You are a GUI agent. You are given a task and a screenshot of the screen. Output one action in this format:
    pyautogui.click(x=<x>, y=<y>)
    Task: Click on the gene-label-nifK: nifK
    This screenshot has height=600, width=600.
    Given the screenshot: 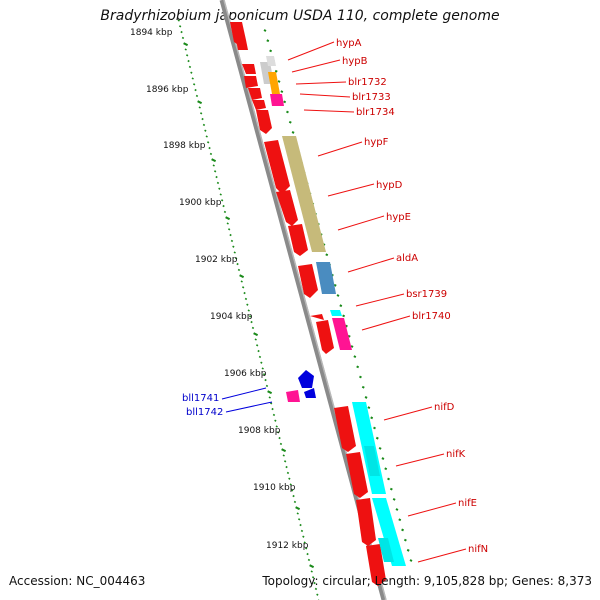 What is the action you would take?
    pyautogui.click(x=456, y=454)
    